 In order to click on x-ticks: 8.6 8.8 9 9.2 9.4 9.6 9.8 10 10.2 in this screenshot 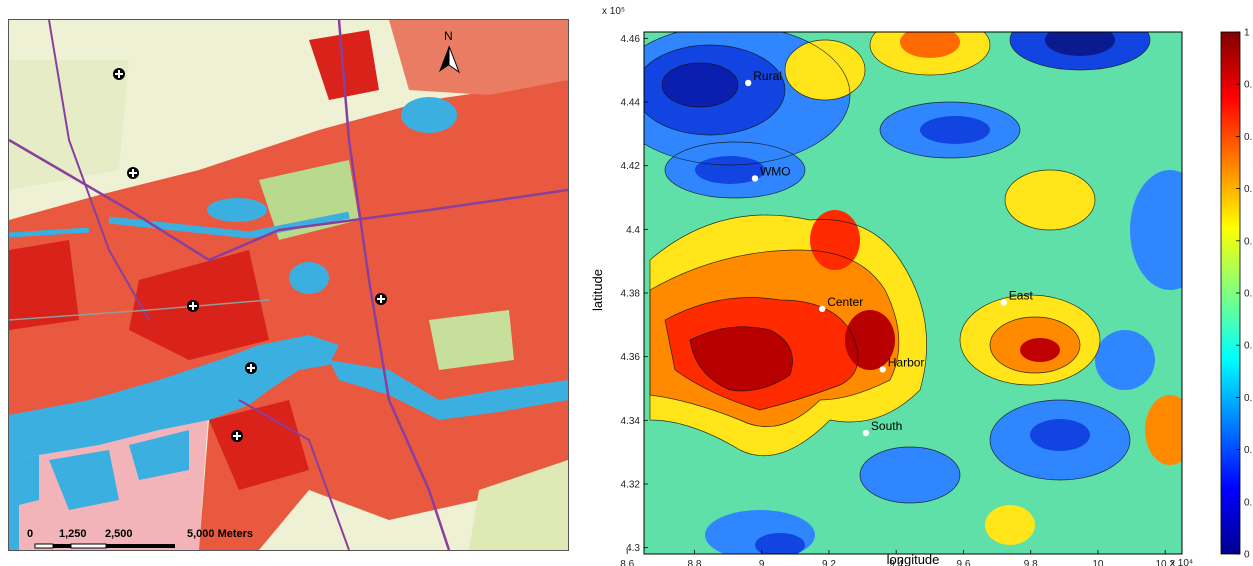, I will do `click(897, 558)`.